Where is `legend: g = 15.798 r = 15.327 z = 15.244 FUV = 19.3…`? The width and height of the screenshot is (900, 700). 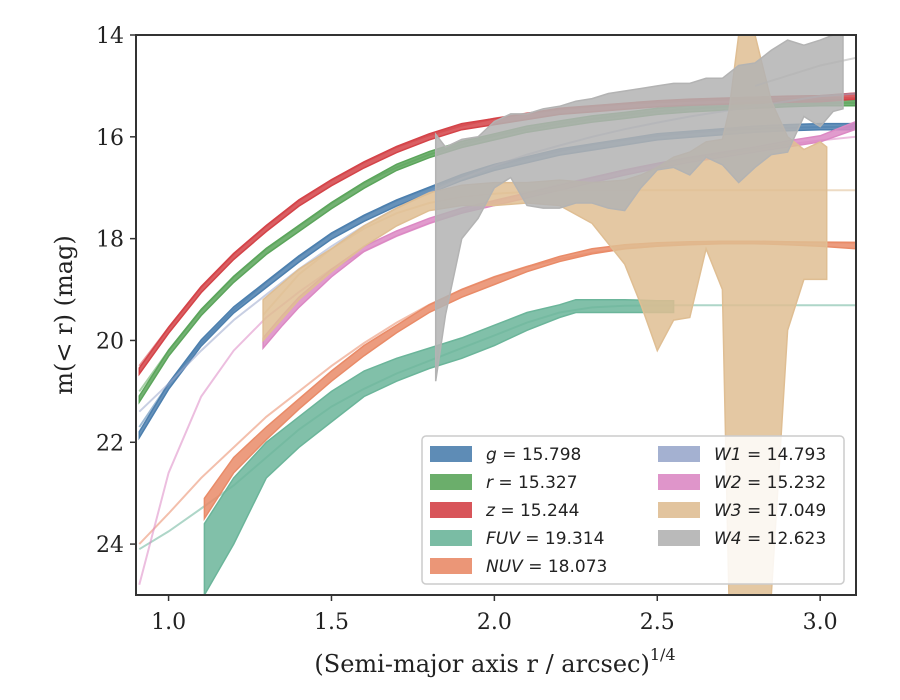 legend: g = 15.798 r = 15.327 z = 15.244 FUV = 19.3… is located at coordinates (633, 510).